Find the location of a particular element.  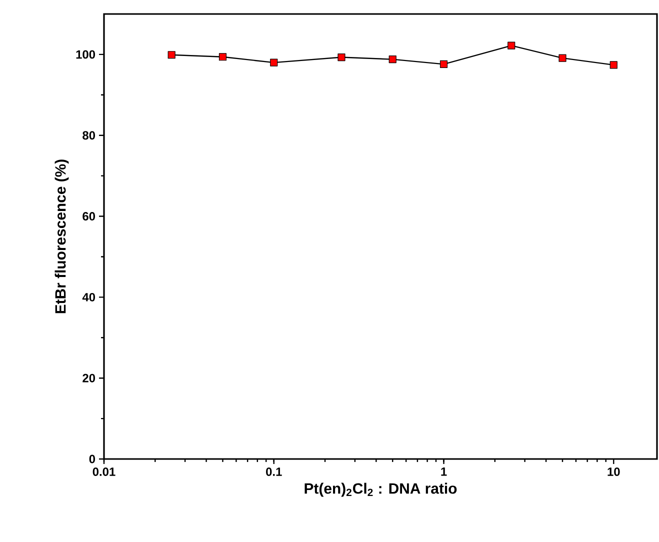

x-axis-title: Pt(en)$_{2}$Cl$_{2}$ : DNA ratio is located at coordinates (380, 489).